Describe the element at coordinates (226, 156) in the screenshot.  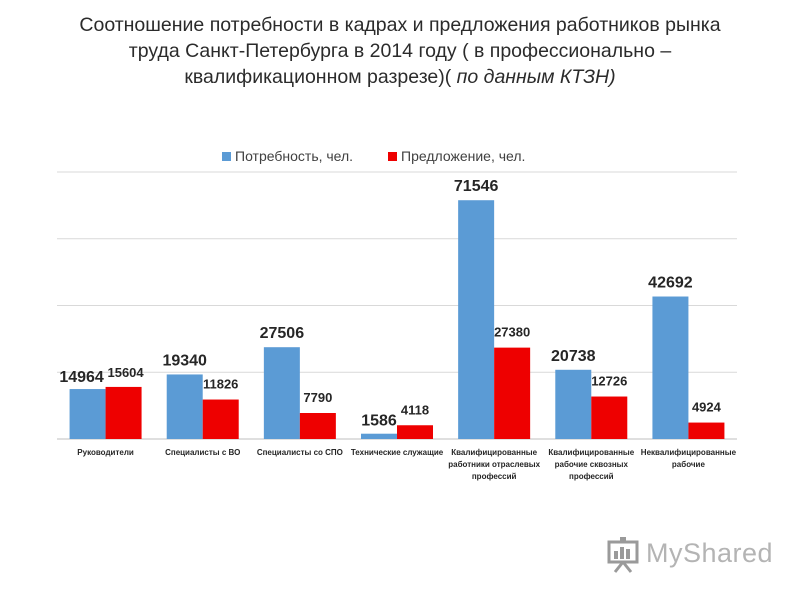
I see `legend-swatch-demand` at that location.